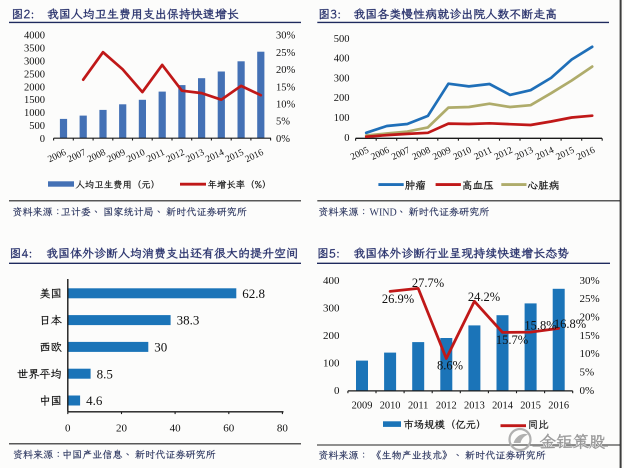 This screenshot has height=468, width=624. Describe the element at coordinates (570, 324) in the screenshot. I see `svg-text: 16.8%` at that location.